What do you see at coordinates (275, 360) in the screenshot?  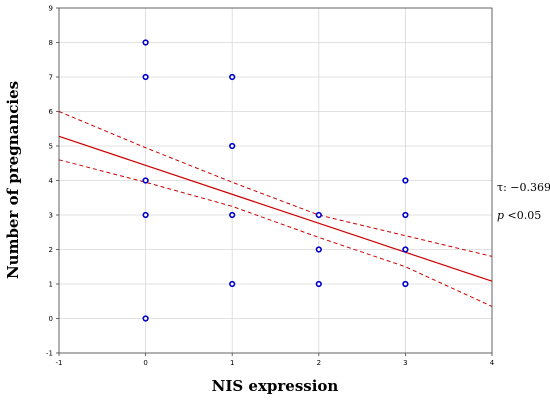 I see `x-axis-ticks: -1 0 1 2 3 4` at bounding box center [275, 360].